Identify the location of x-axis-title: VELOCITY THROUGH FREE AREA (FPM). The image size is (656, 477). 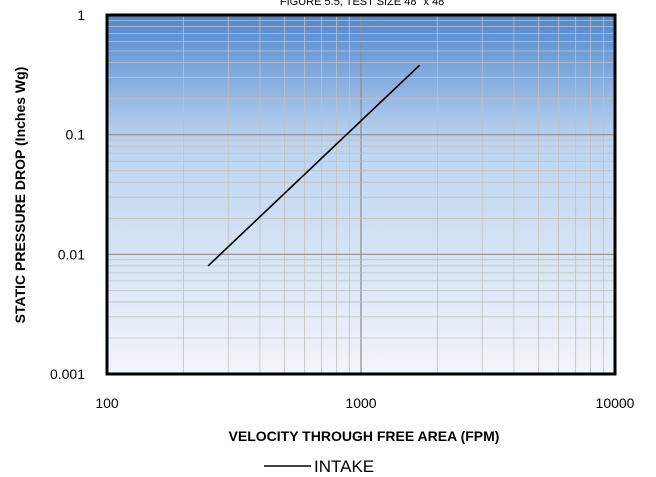
(364, 436).